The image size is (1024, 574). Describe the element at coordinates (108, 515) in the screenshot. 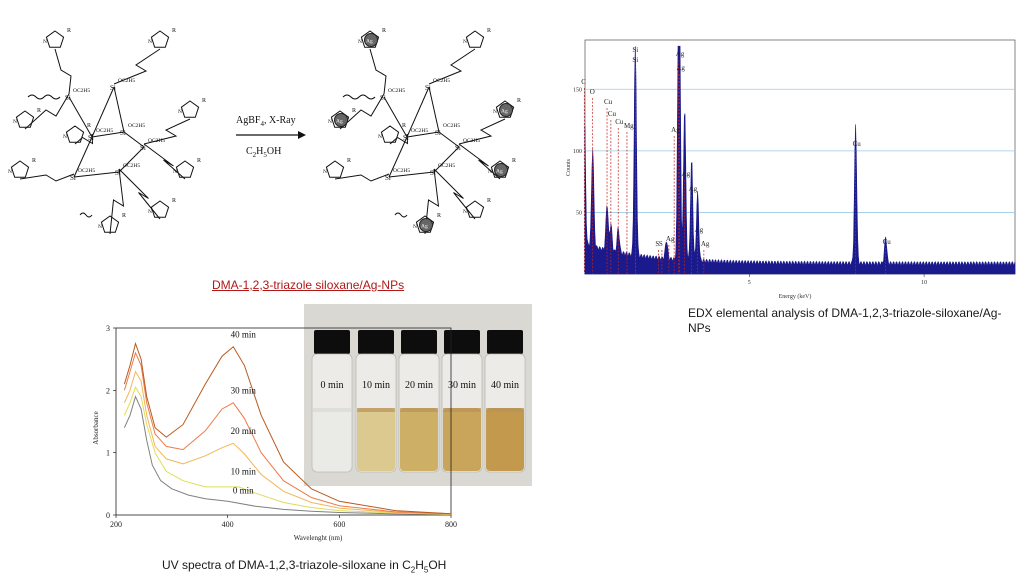

I see `uv-y-tick: 0` at that location.